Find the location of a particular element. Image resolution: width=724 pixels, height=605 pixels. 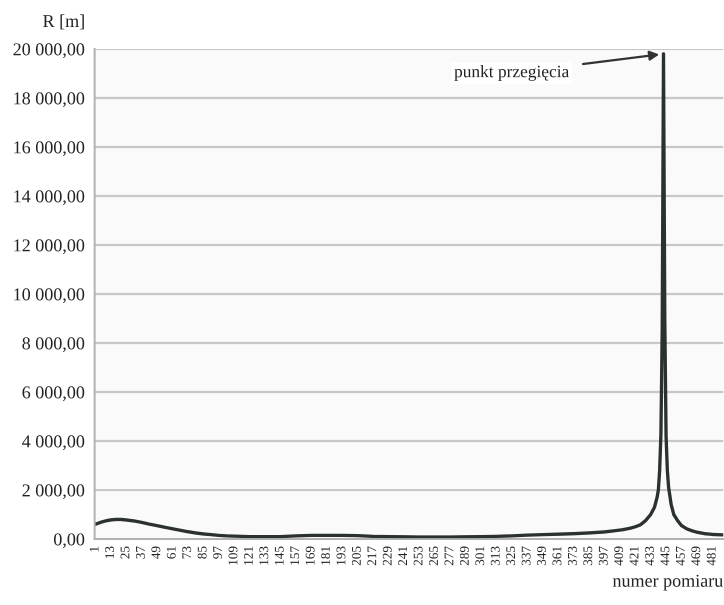

x-tick-label: 337 is located at coordinates (526, 556).